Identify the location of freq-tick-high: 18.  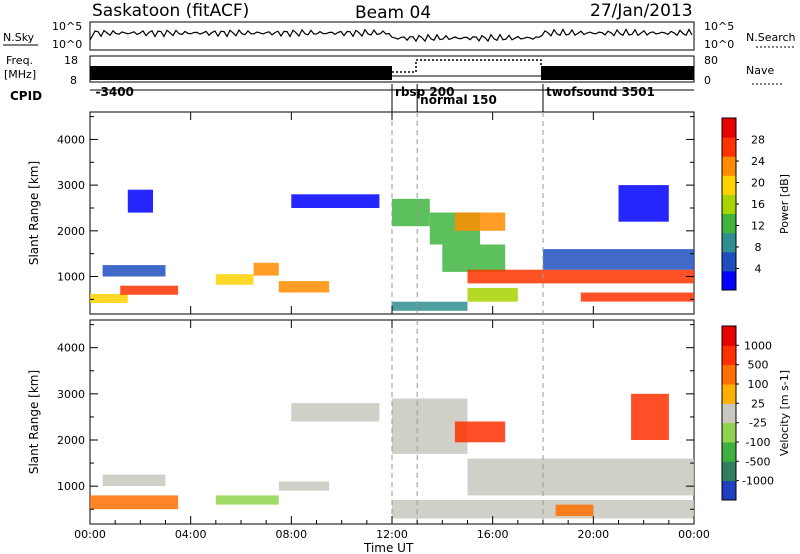
(71, 60).